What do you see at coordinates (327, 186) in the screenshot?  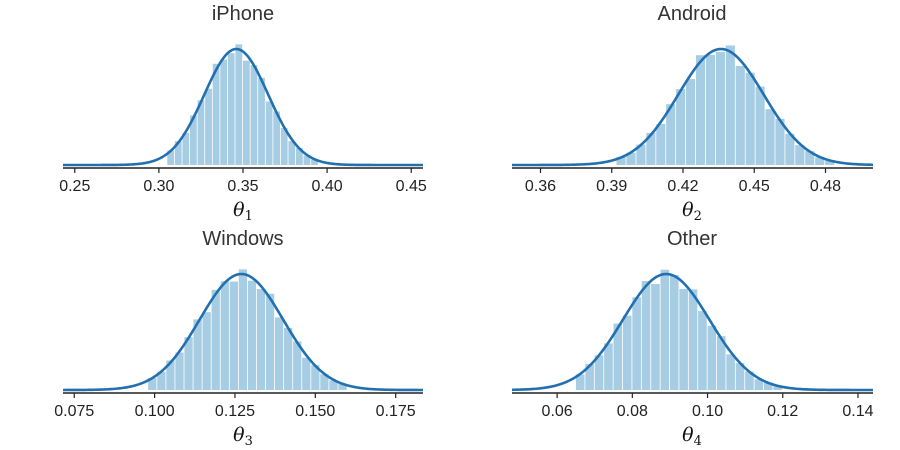 I see `x-tick-label: 0.40` at bounding box center [327, 186].